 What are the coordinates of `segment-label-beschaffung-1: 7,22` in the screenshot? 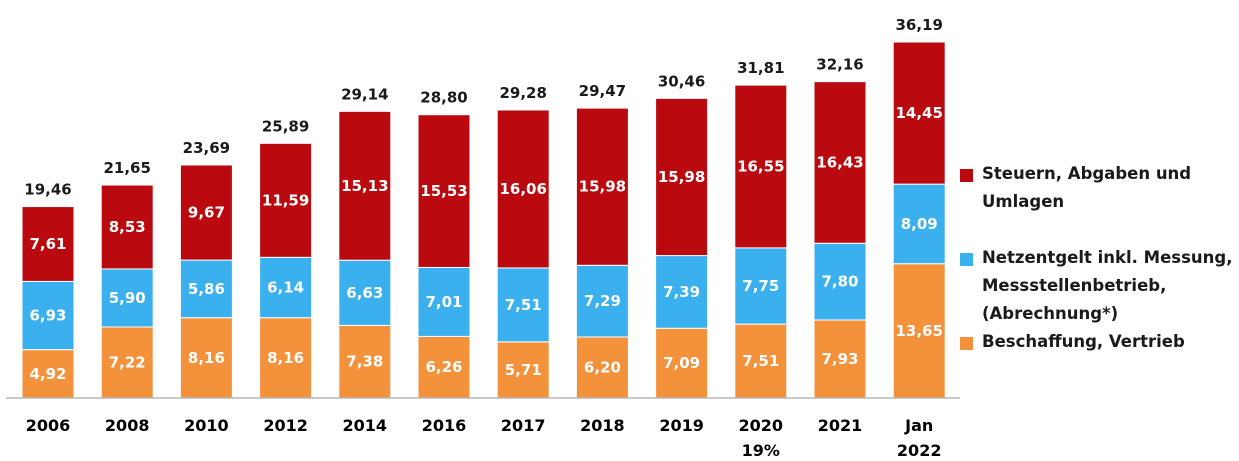 It's located at (127, 362).